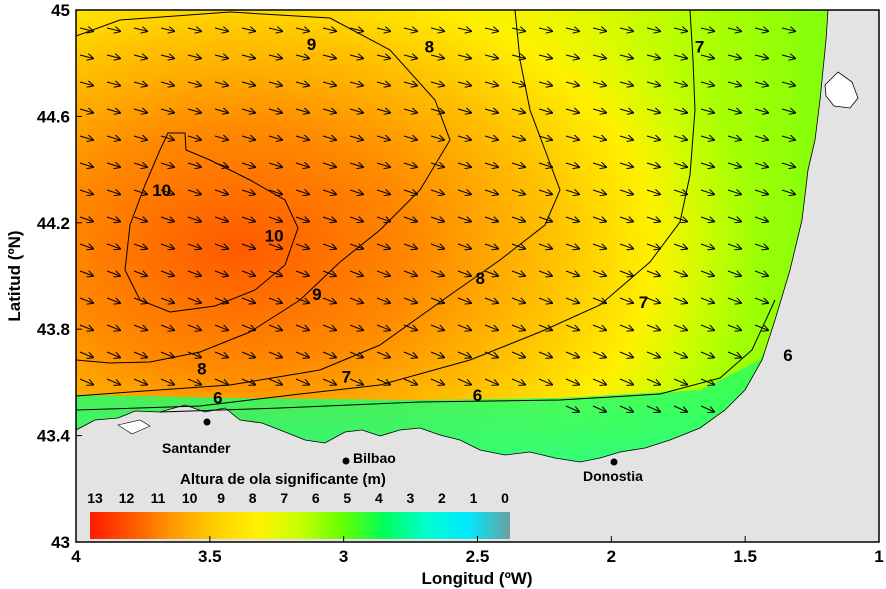 This screenshot has width=886, height=589. Describe the element at coordinates (95, 498) in the screenshot. I see `colorbar-tick-label: 13` at that location.